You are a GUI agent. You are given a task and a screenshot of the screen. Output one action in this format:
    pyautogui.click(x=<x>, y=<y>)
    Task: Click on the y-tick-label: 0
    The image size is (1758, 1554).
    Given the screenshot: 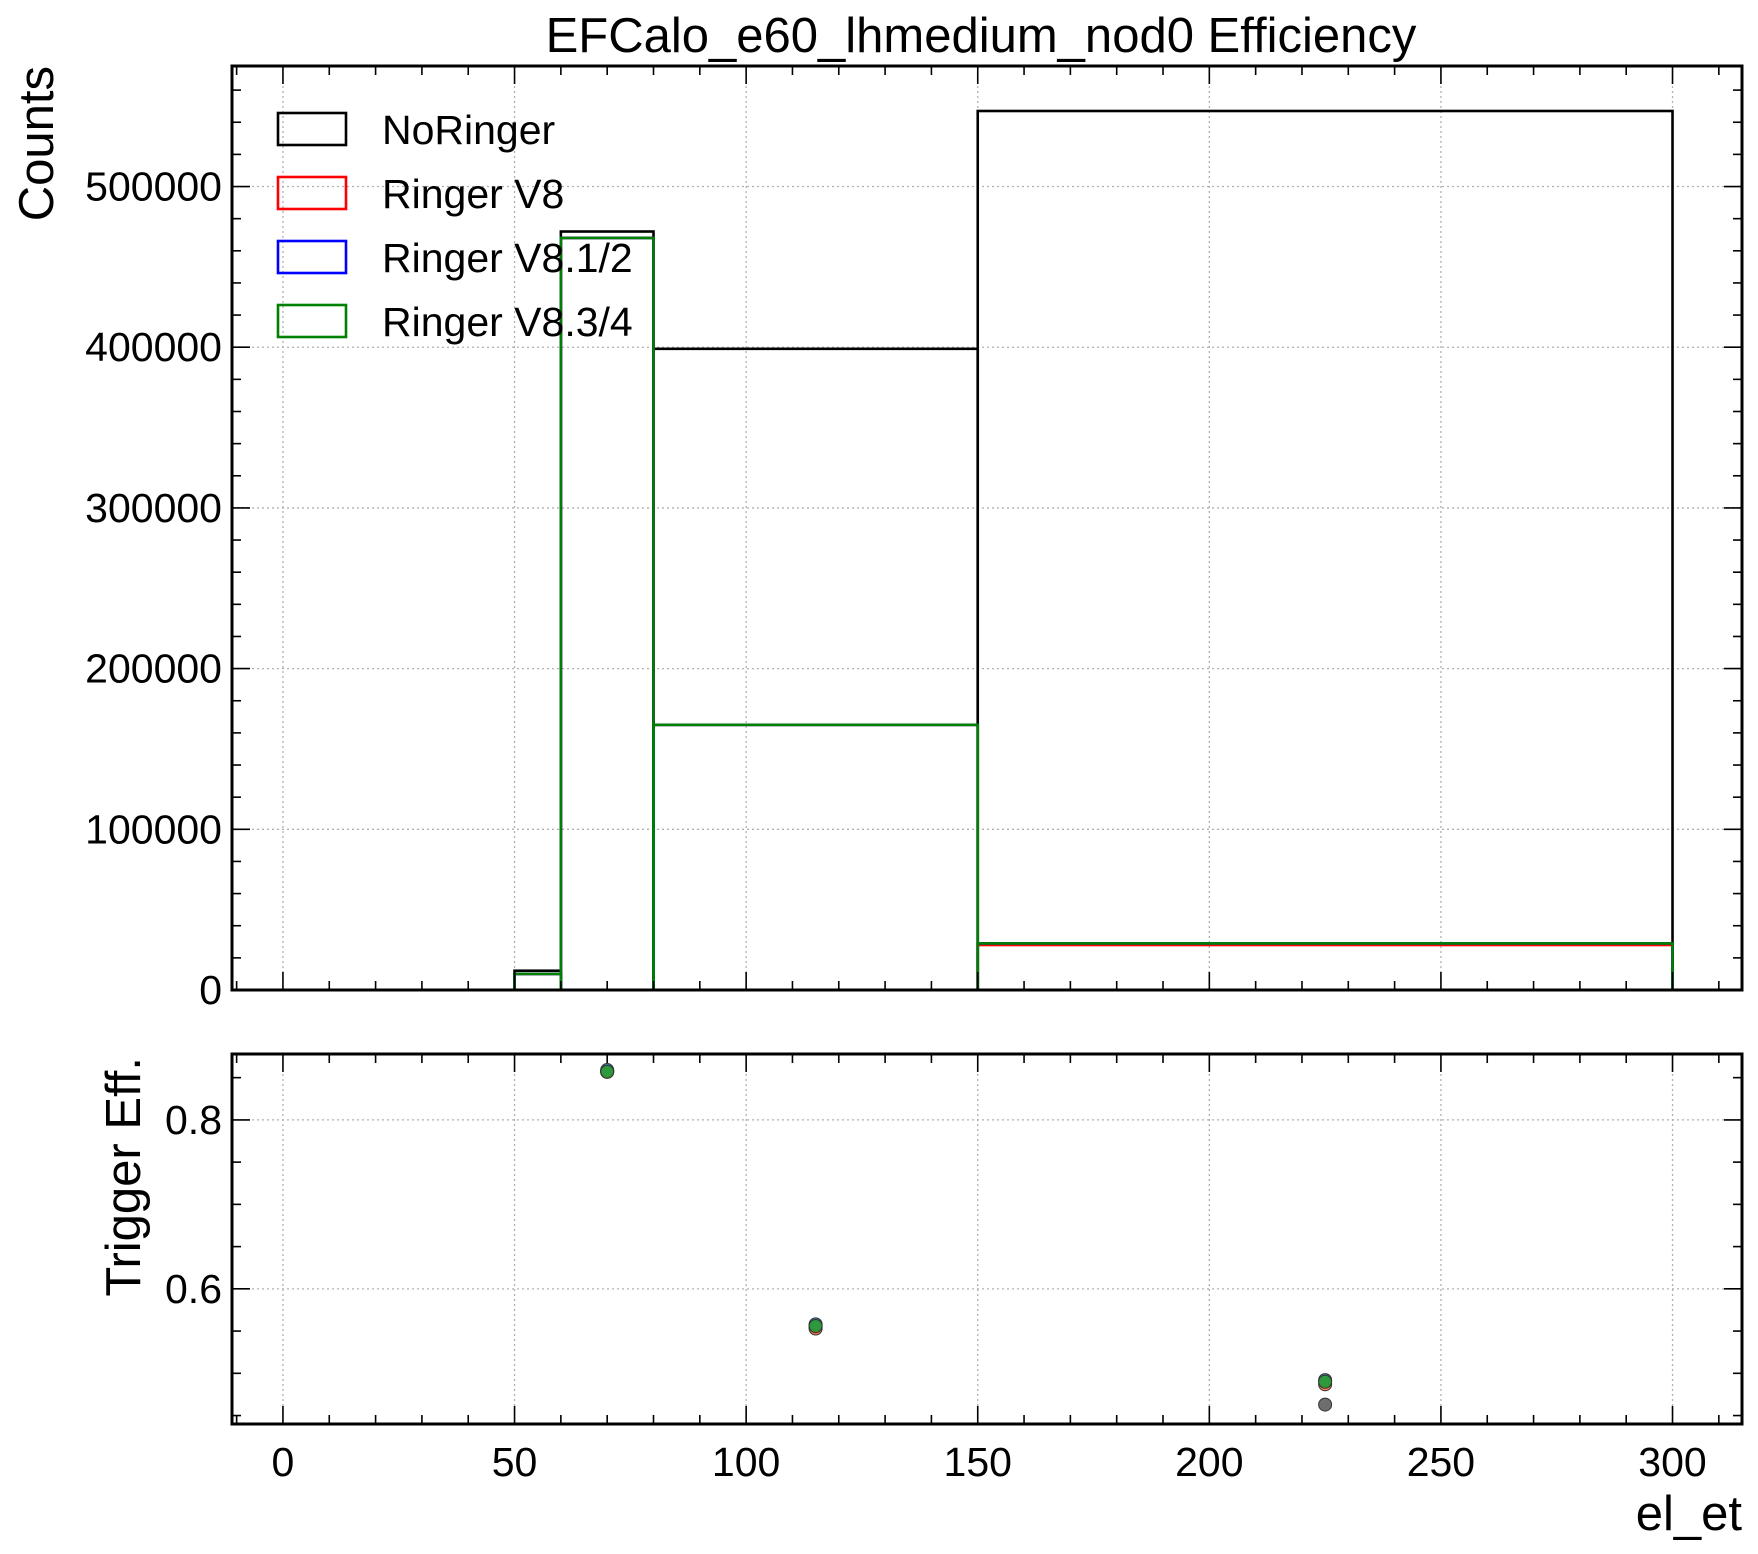 What is the action you would take?
    pyautogui.click(x=210, y=990)
    